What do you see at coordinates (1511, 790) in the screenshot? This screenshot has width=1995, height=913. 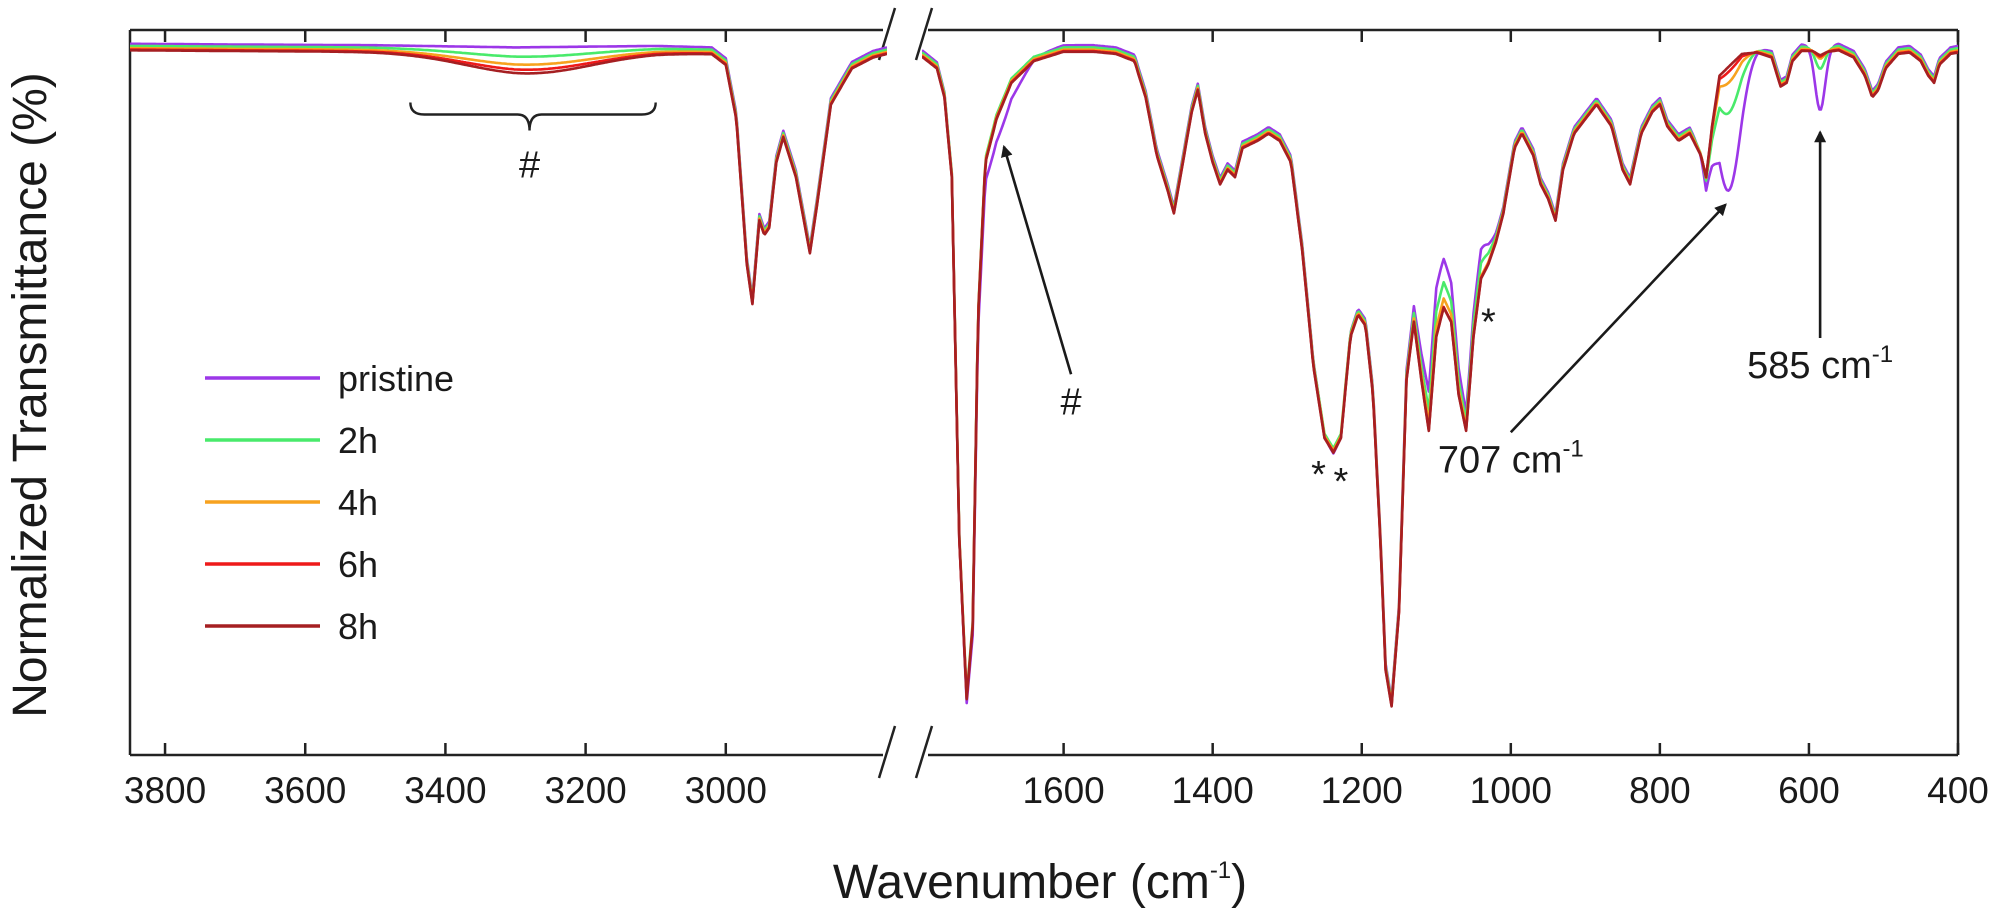 I see `x-tick-label-1000: 1000` at bounding box center [1511, 790].